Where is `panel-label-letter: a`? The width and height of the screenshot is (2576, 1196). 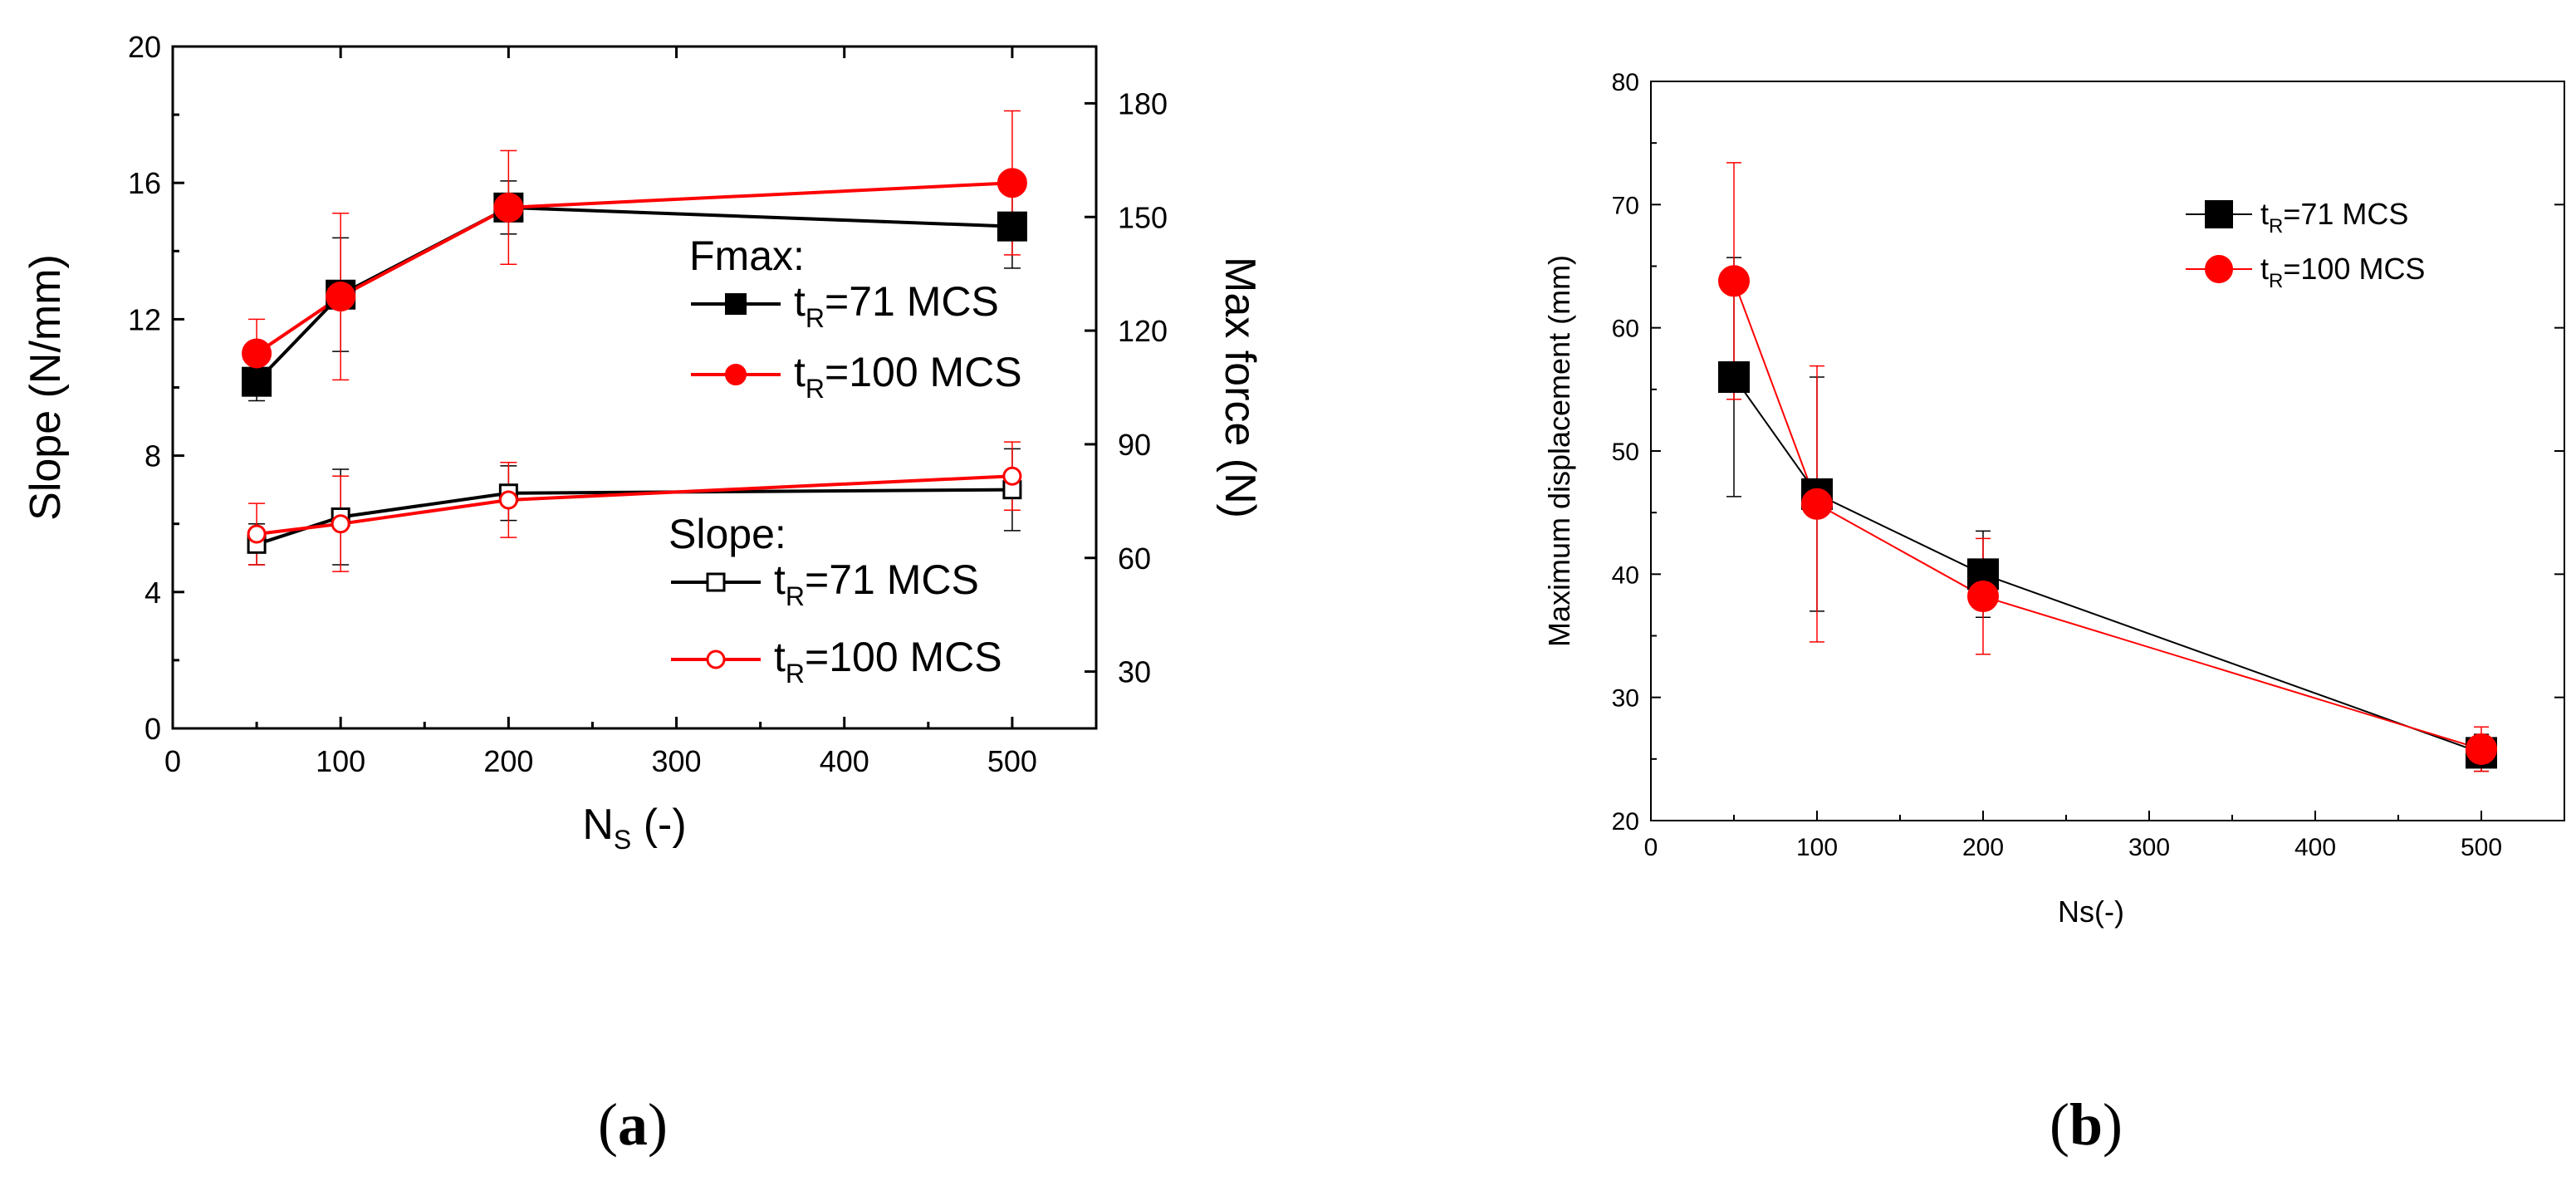 panel-label-letter: a is located at coordinates (633, 1125).